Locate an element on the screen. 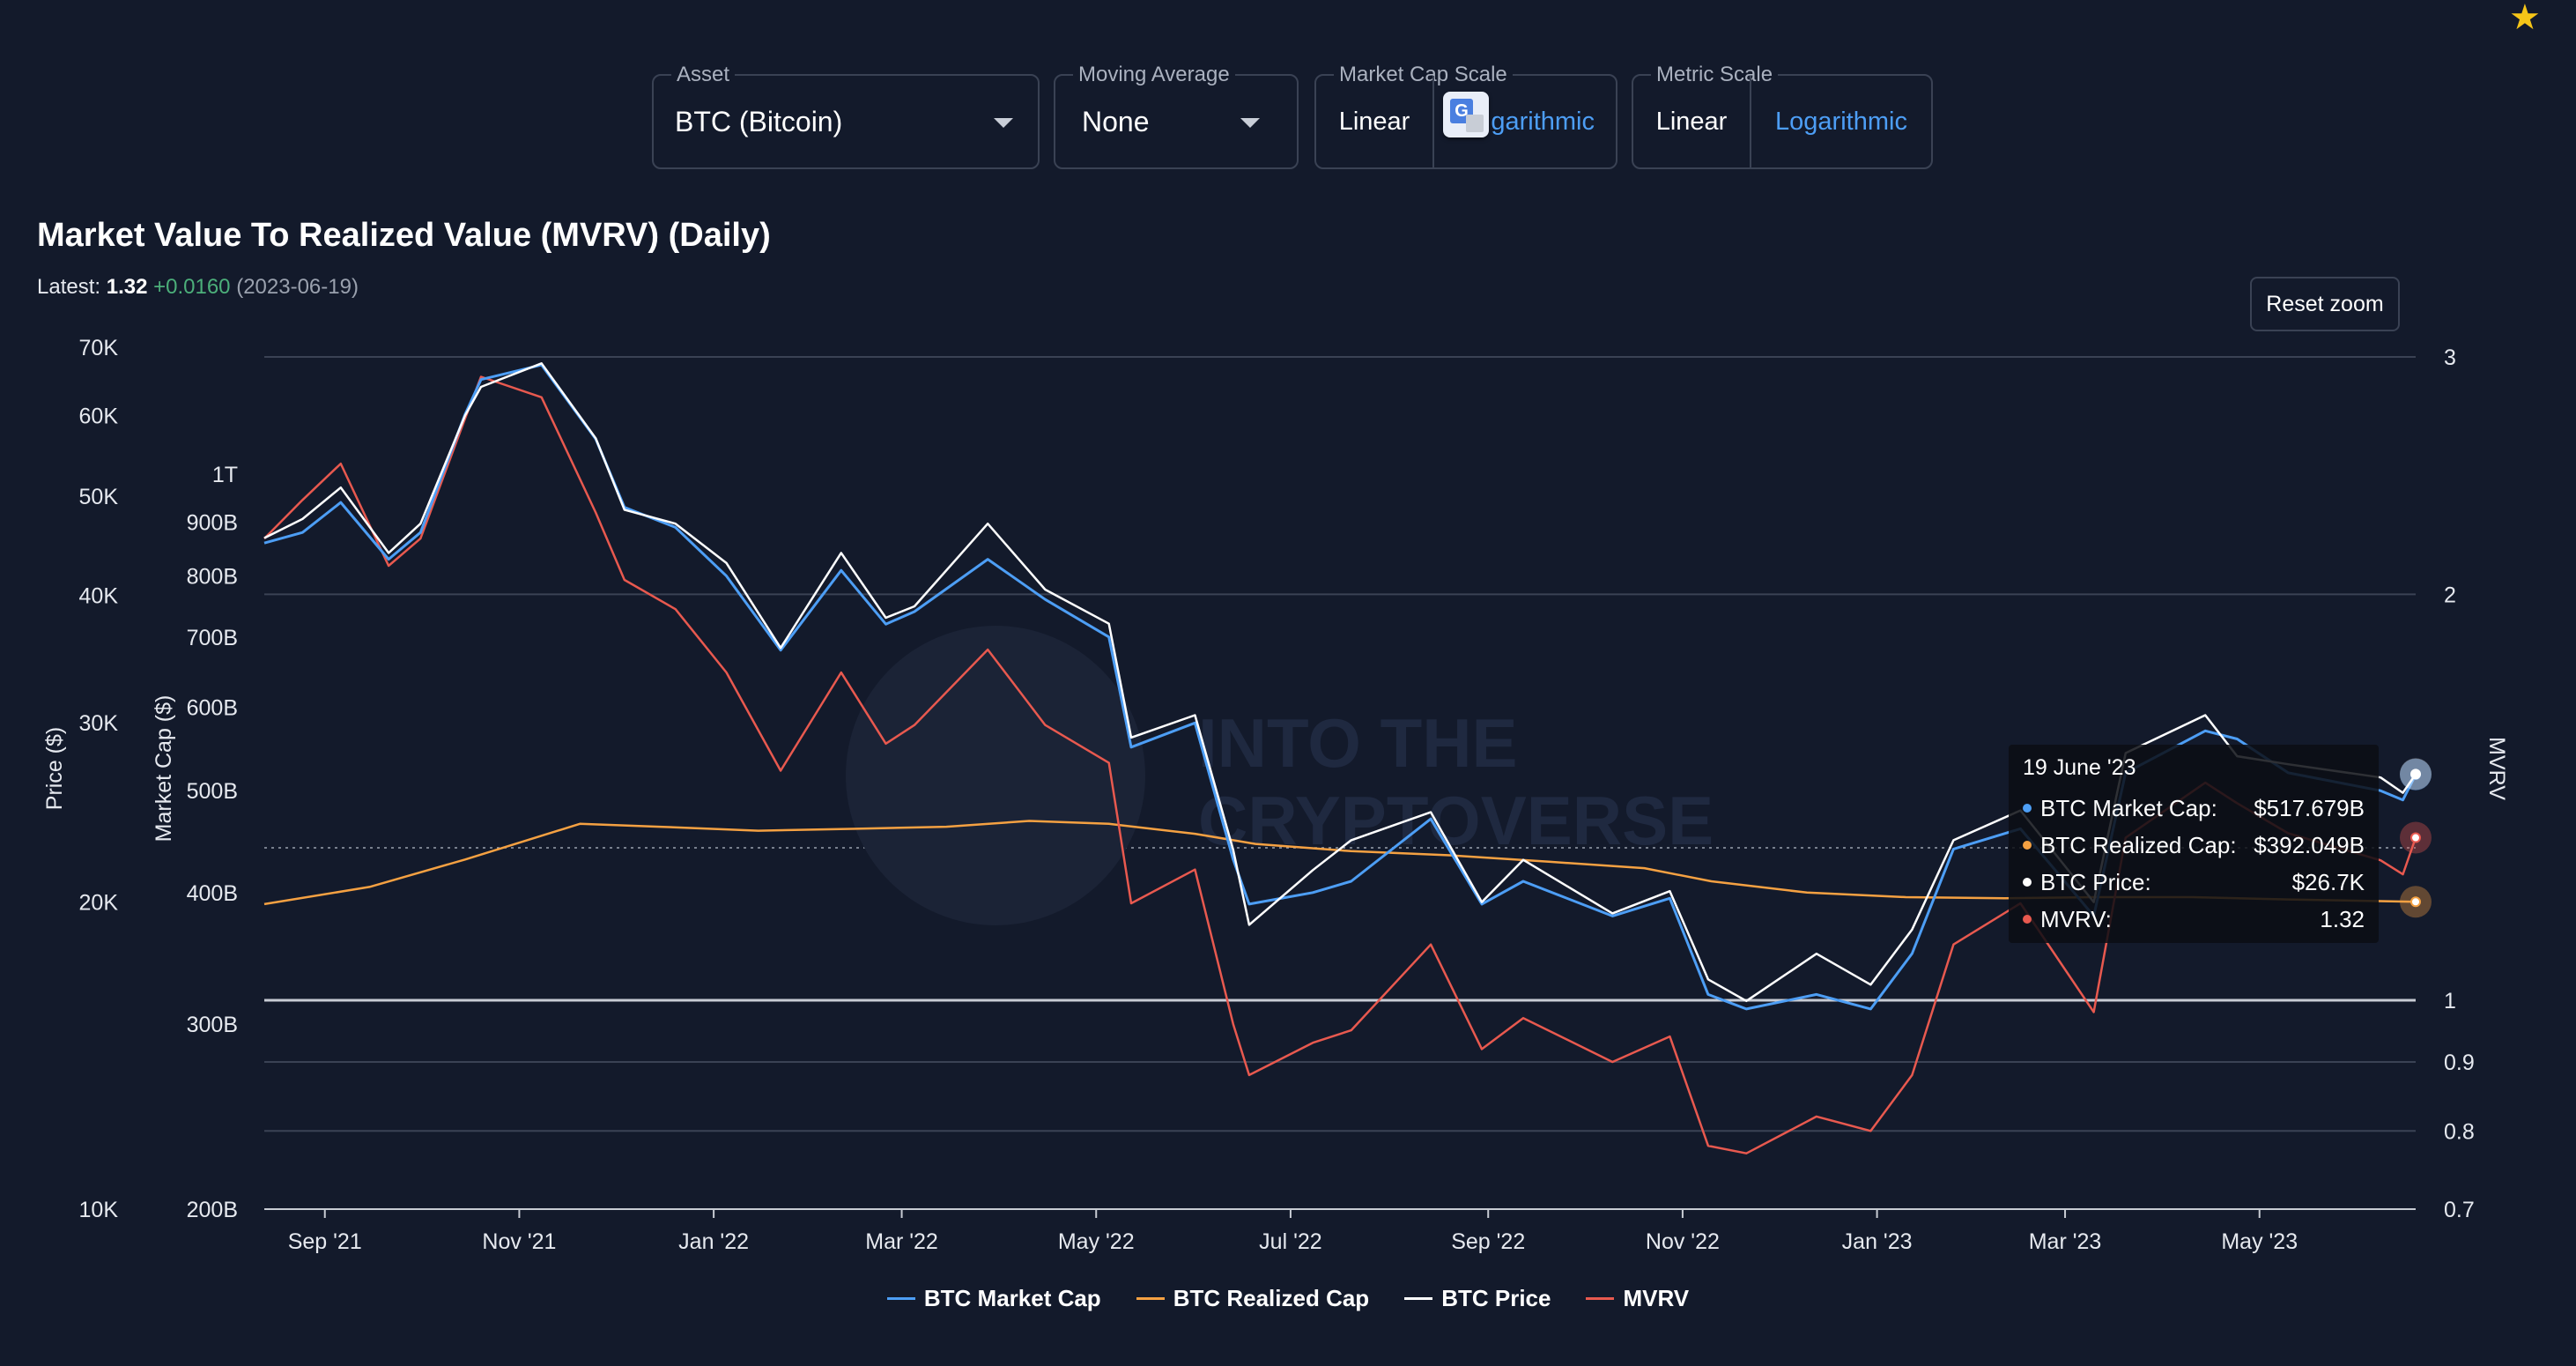 This screenshot has width=2576, height=1366. market-cap-tick-label: 200B is located at coordinates (213, 1210).